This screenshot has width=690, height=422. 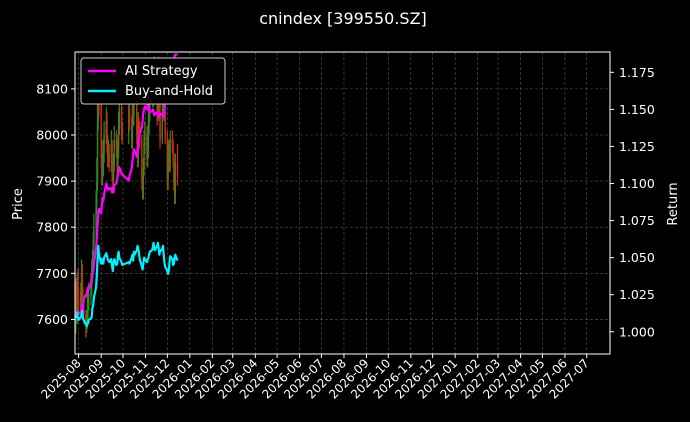 What do you see at coordinates (52, 319) in the screenshot?
I see `y-left-tick-label: 7600` at bounding box center [52, 319].